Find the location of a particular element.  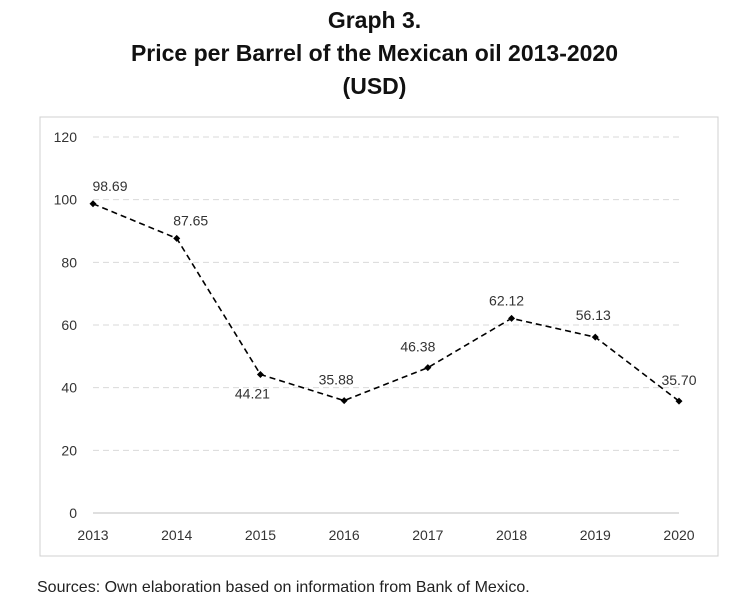

x-tick-label: 2019 is located at coordinates (595, 535).